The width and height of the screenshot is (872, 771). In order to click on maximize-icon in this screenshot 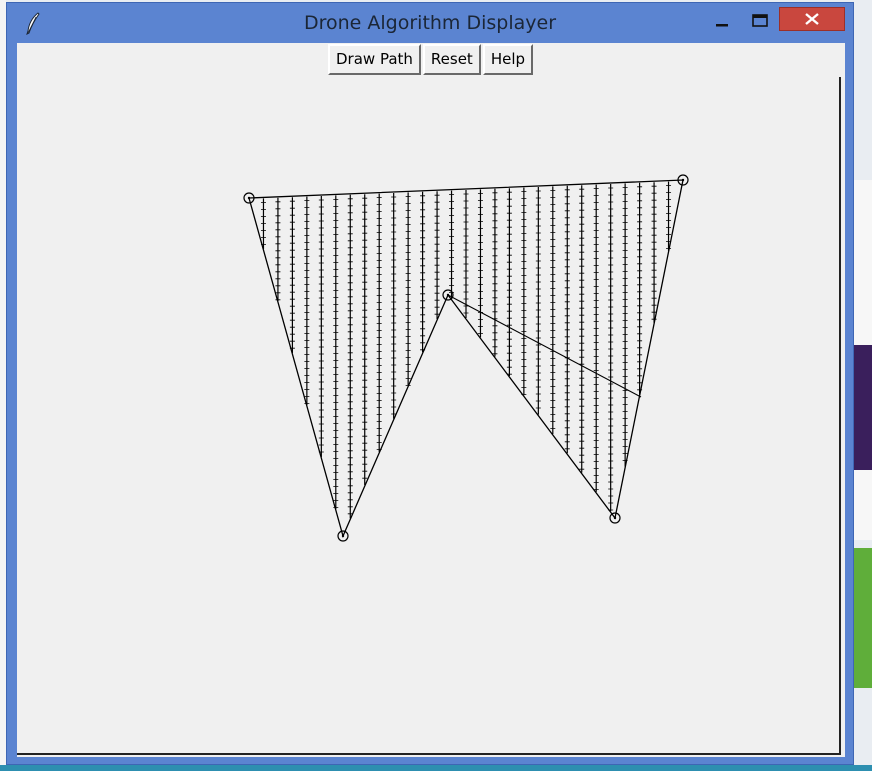, I will do `click(760, 20)`.